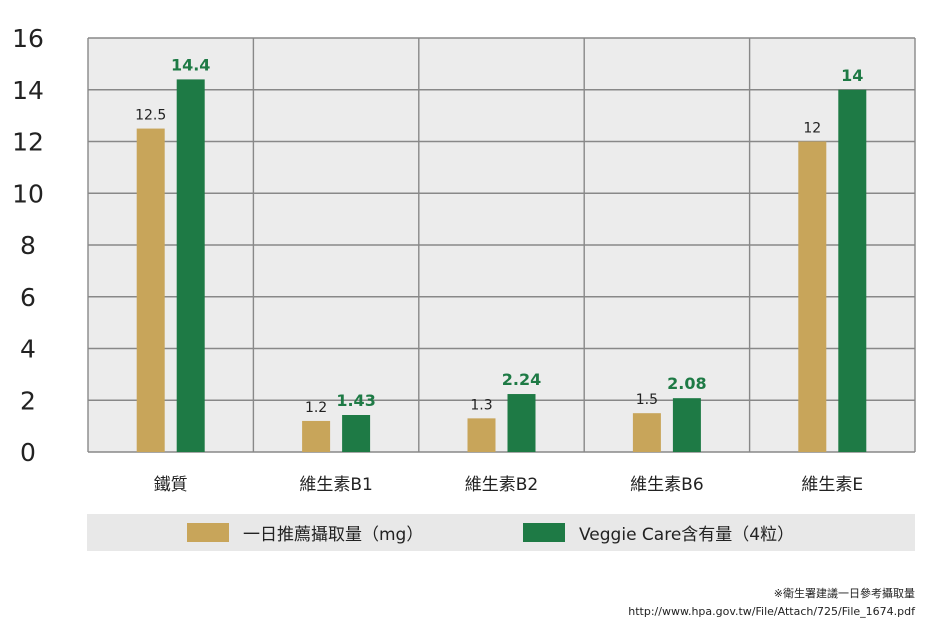 The height and width of the screenshot is (627, 950). I want to click on legend-swatch-recommended, so click(208, 532).